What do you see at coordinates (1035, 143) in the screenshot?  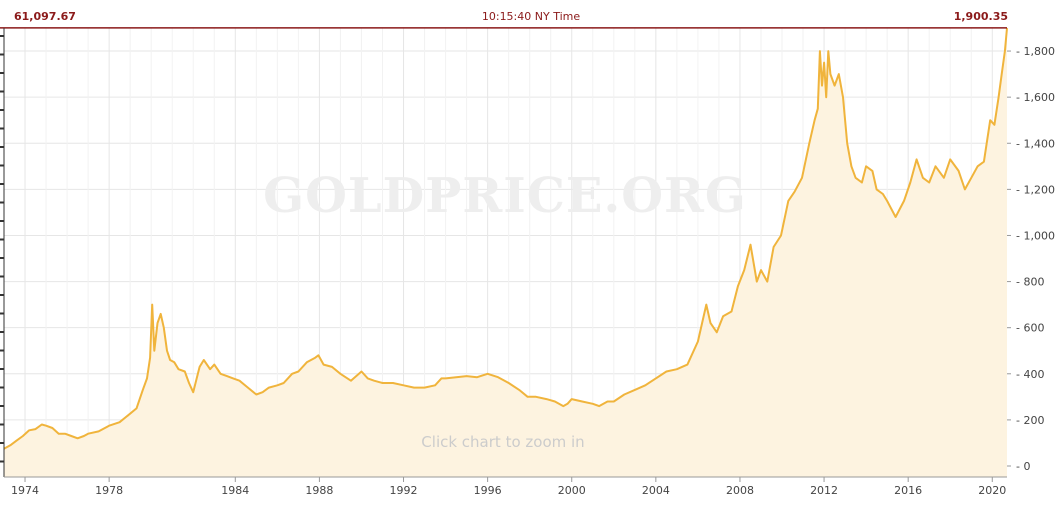 I see `y-tick-label: - 1,400` at bounding box center [1035, 143].